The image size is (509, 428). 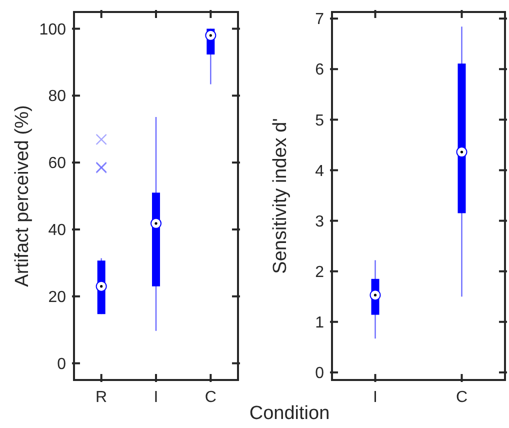 What do you see at coordinates (319, 323) in the screenshot?
I see `y-tick-label: 1` at bounding box center [319, 323].